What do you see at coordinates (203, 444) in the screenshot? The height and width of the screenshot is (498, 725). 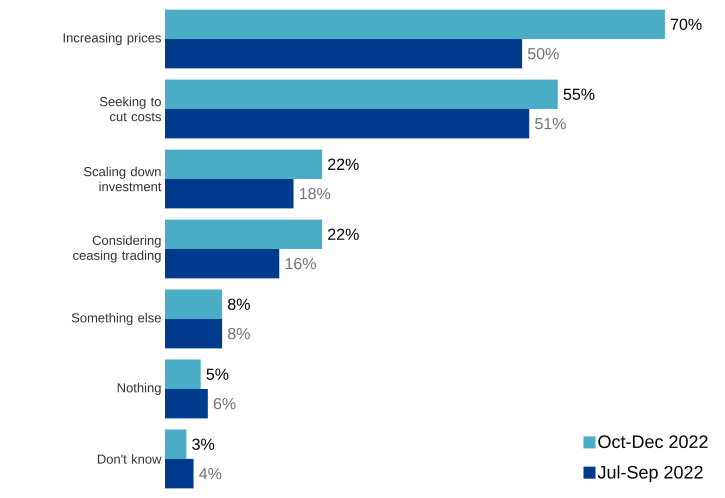 I see `data-label: 3%` at bounding box center [203, 444].